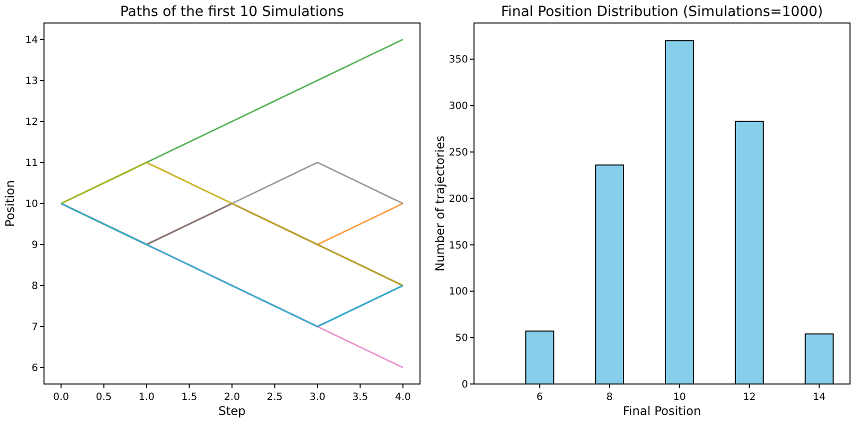 The width and height of the screenshot is (856, 424). Describe the element at coordinates (31, 163) in the screenshot. I see `y-tick-label: 11` at that location.